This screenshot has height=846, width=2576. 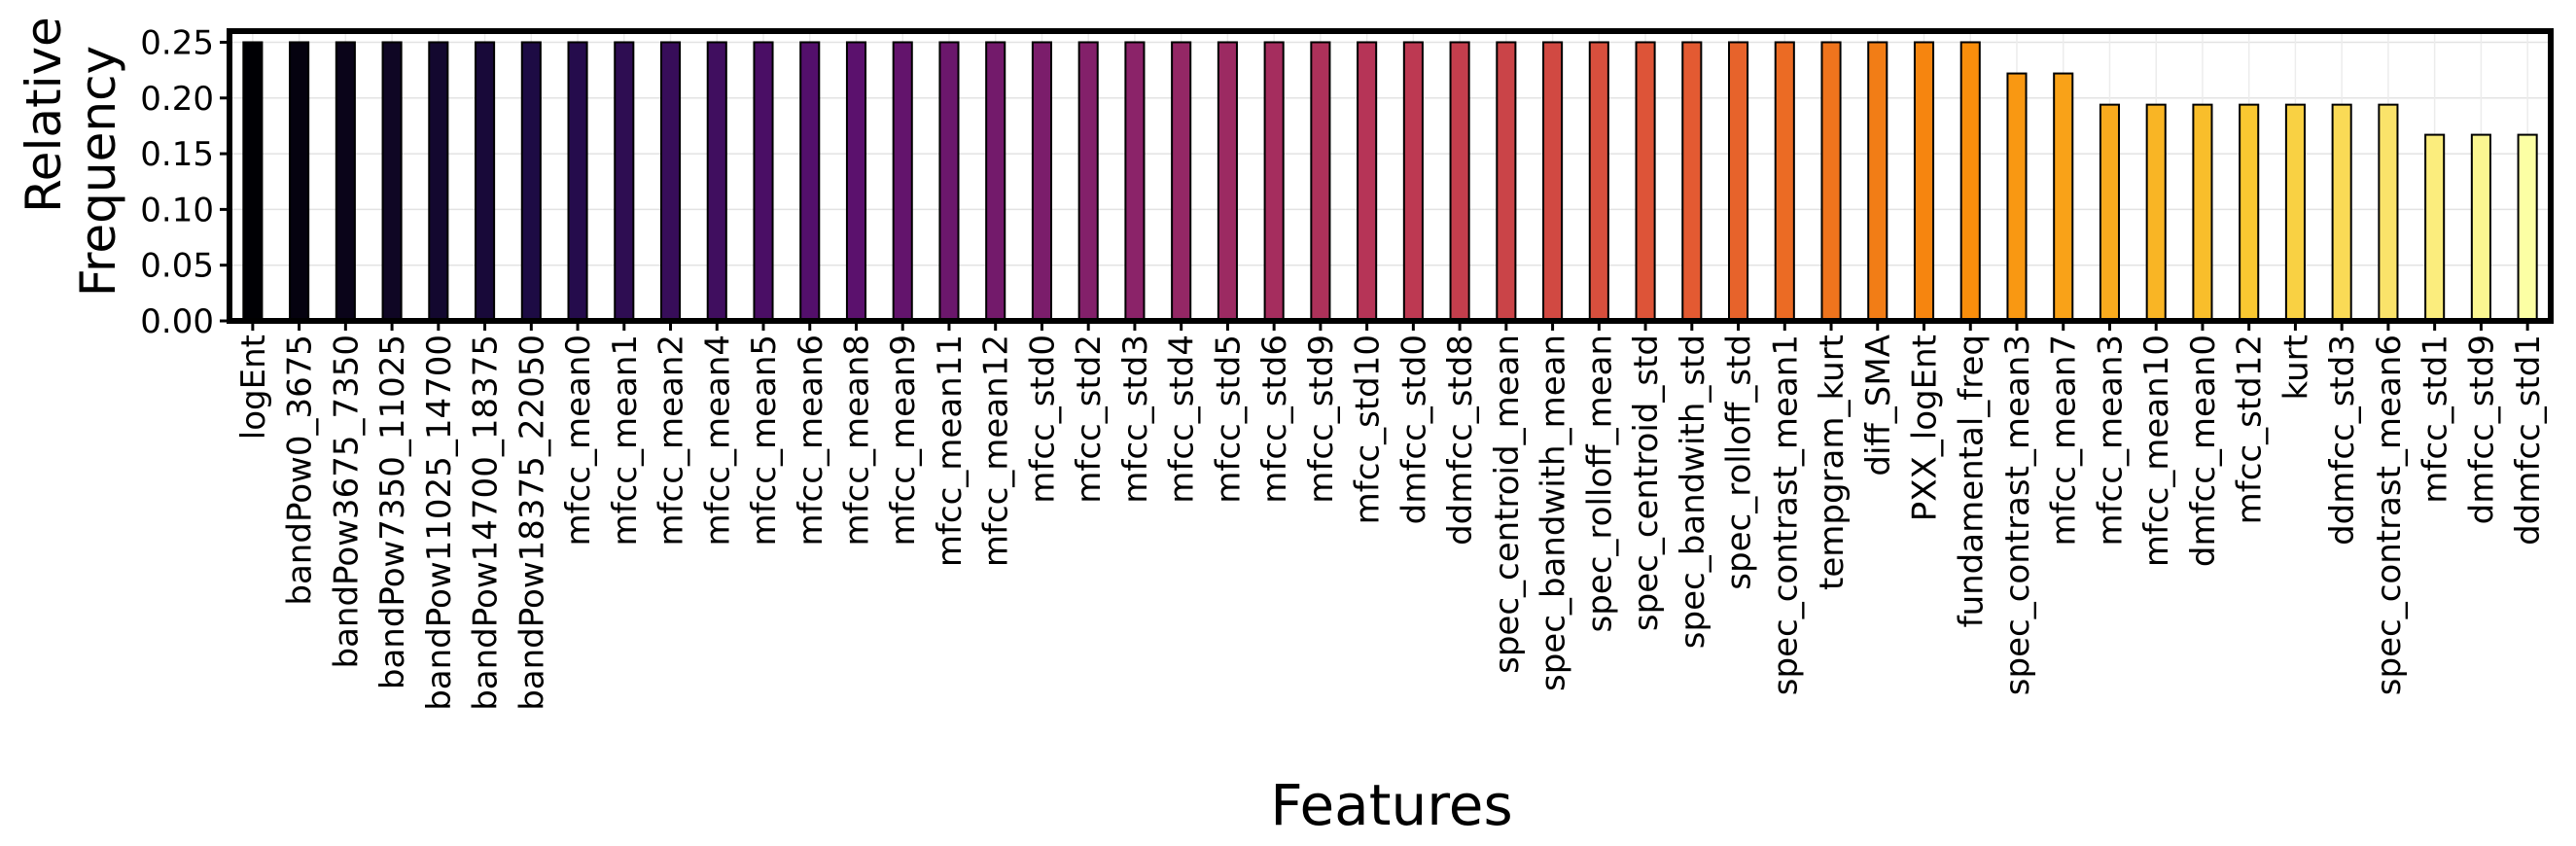 I want to click on bar-dmfcc_std0, so click(x=1413, y=181).